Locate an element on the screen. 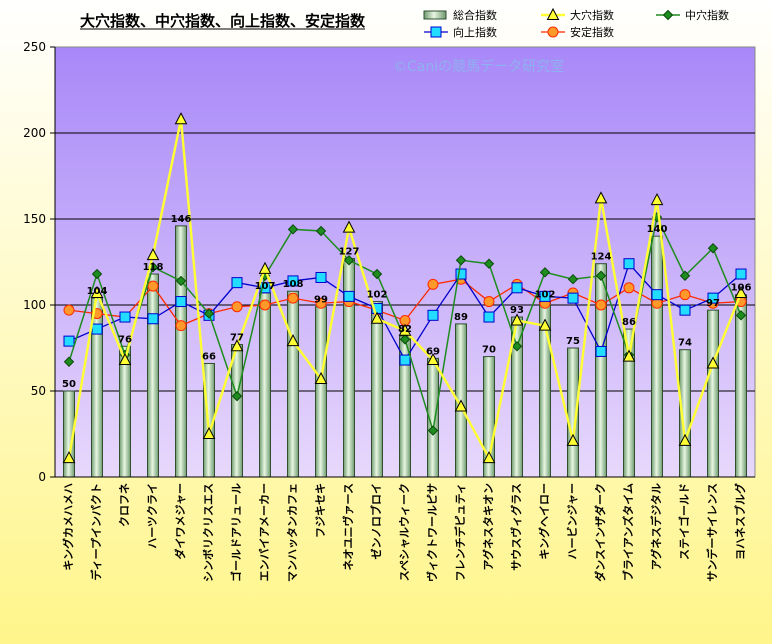  bar-value-label: 76 is located at coordinates (125, 339).